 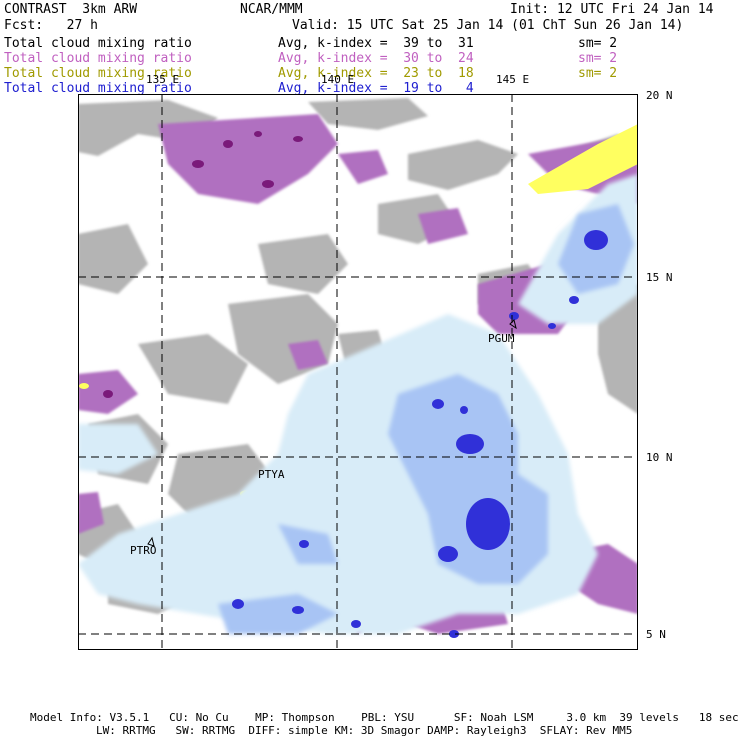 I want to click on field-avg-3: Avg, k-index = 23 to 18, so click(x=376, y=73).